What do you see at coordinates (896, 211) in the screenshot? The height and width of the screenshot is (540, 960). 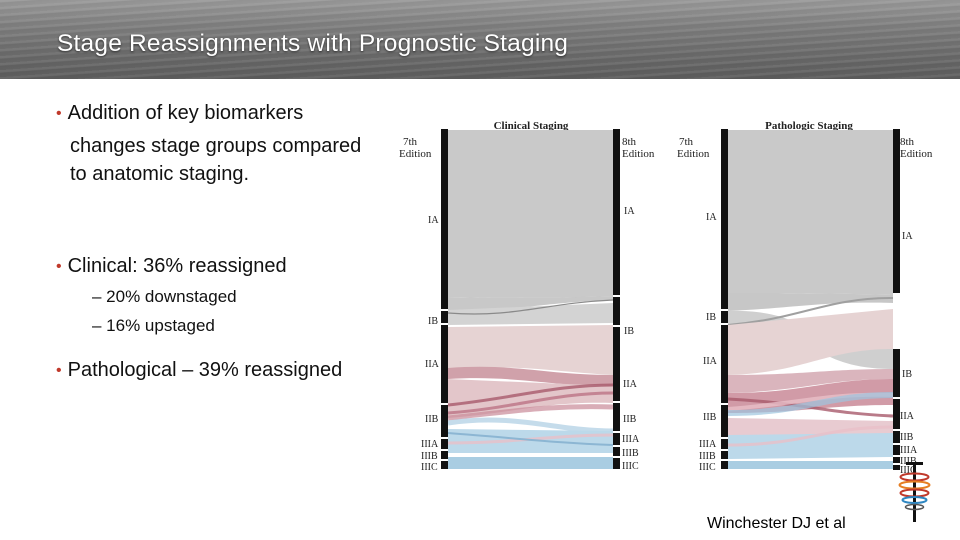 I see `pathologic-right-node-ia` at bounding box center [896, 211].